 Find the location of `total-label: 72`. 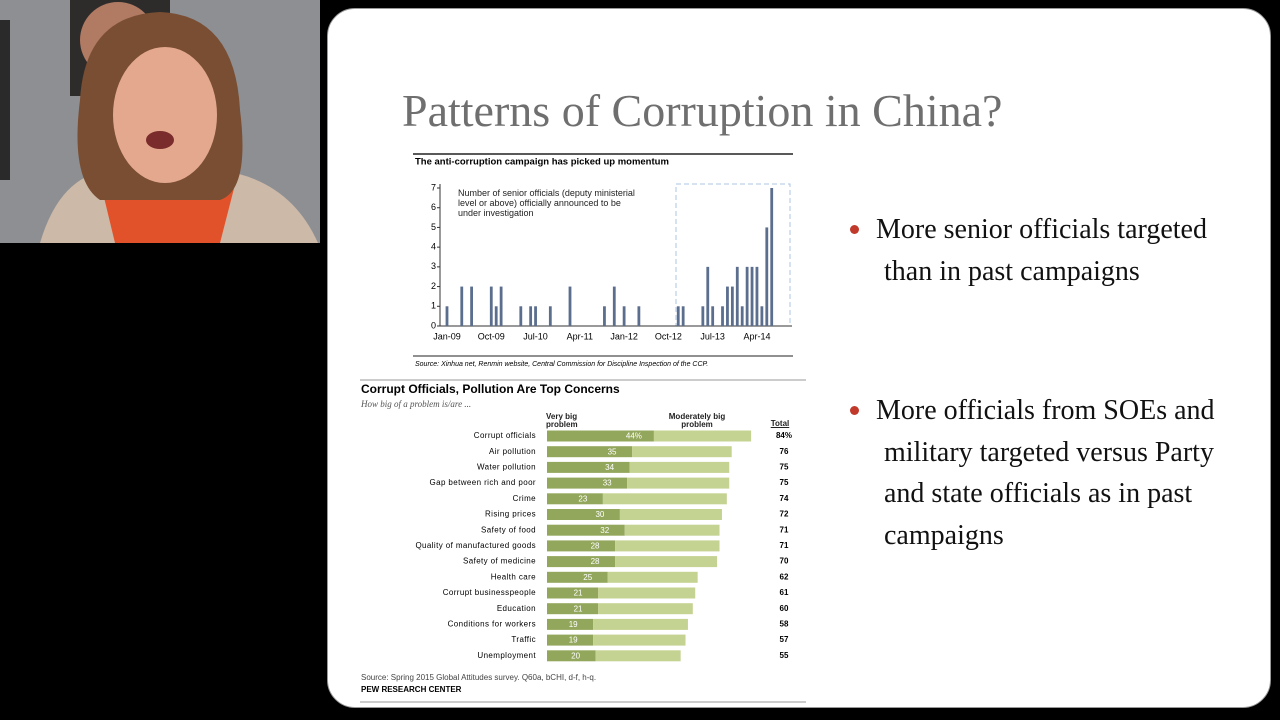

total-label: 72 is located at coordinates (784, 514).